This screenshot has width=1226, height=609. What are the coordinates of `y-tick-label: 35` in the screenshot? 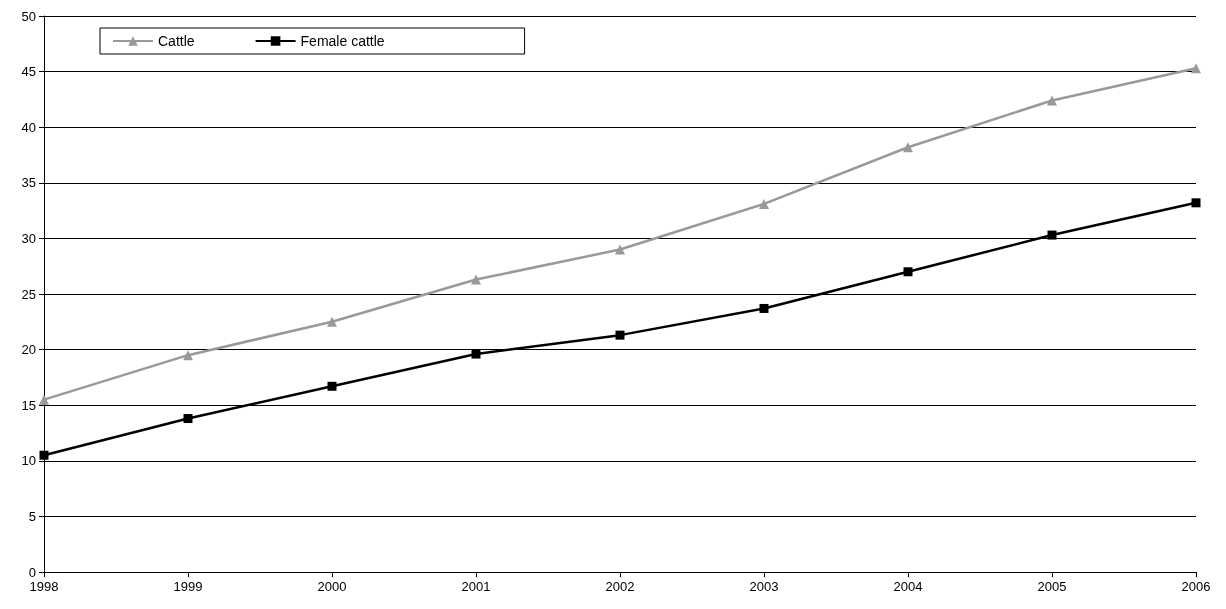 It's located at (28, 183).